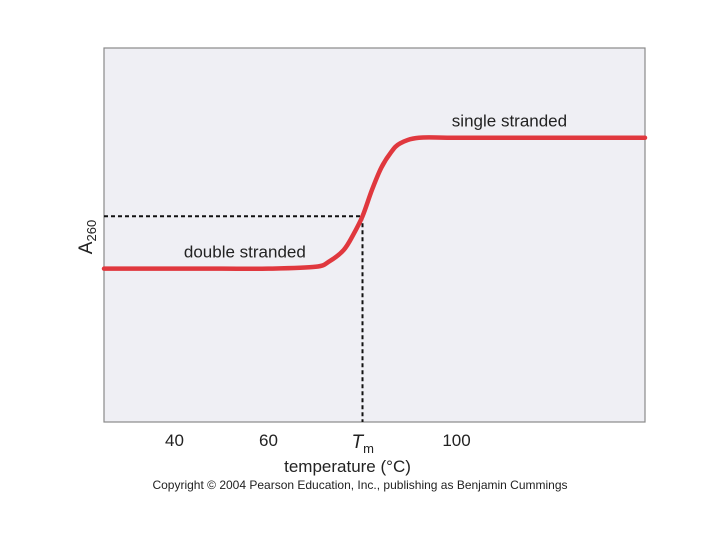  What do you see at coordinates (347, 466) in the screenshot?
I see `x-axis-label: temperature (°C)` at bounding box center [347, 466].